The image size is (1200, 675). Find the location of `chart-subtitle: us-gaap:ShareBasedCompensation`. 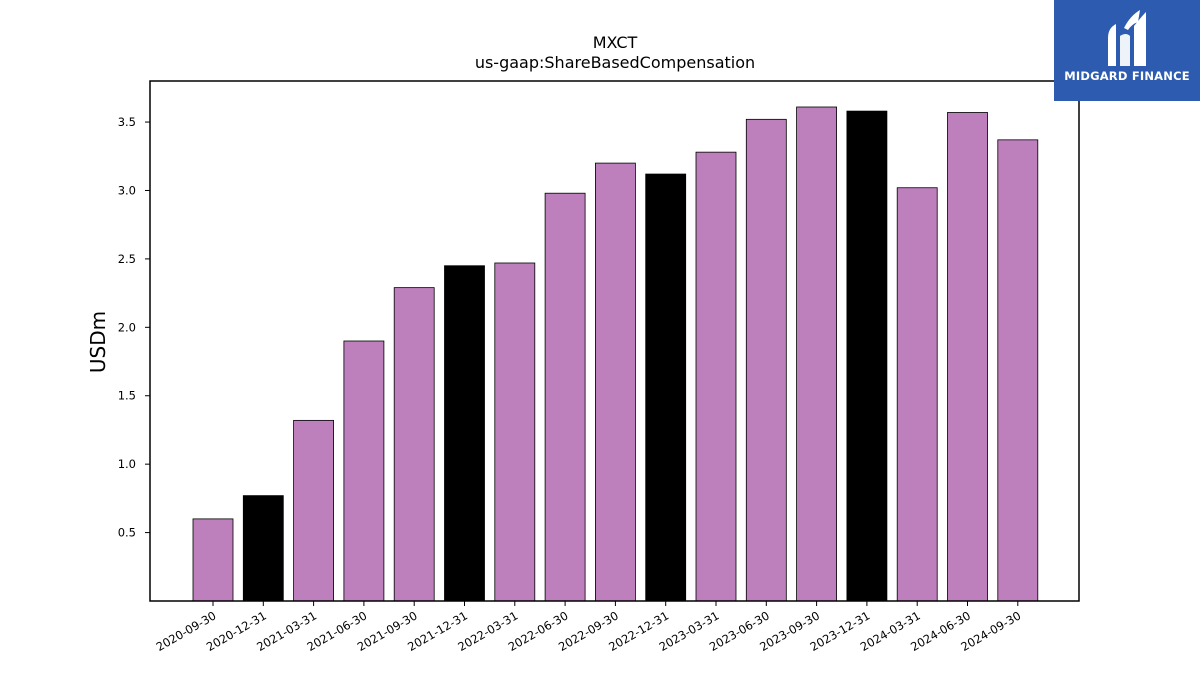

chart-subtitle: us-gaap:ShareBasedCompensation is located at coordinates (615, 62).